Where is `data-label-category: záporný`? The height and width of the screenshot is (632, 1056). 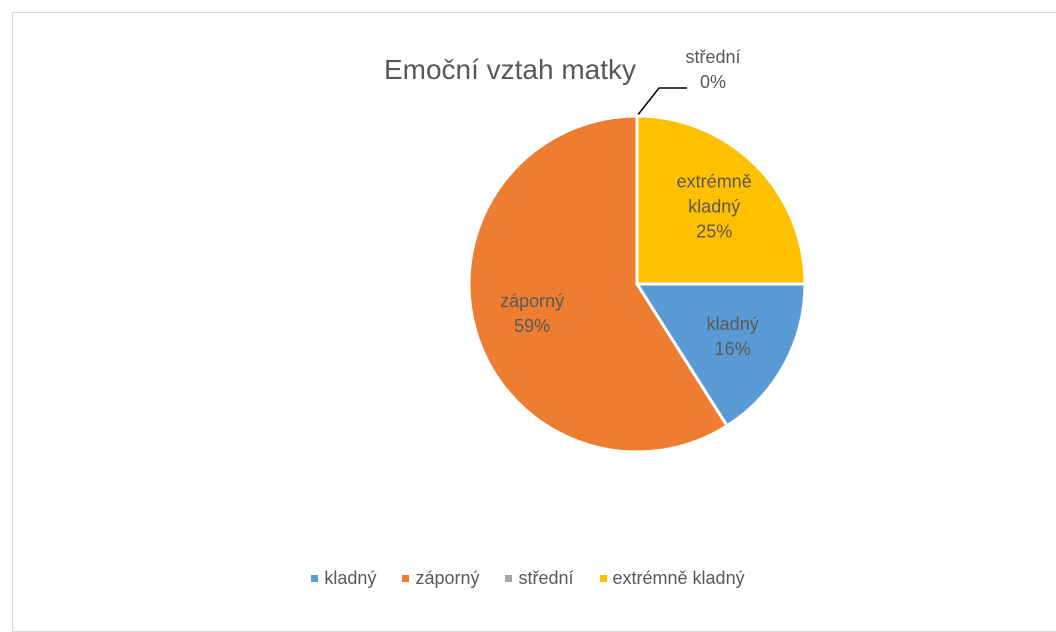 data-label-category: záporný is located at coordinates (532, 301).